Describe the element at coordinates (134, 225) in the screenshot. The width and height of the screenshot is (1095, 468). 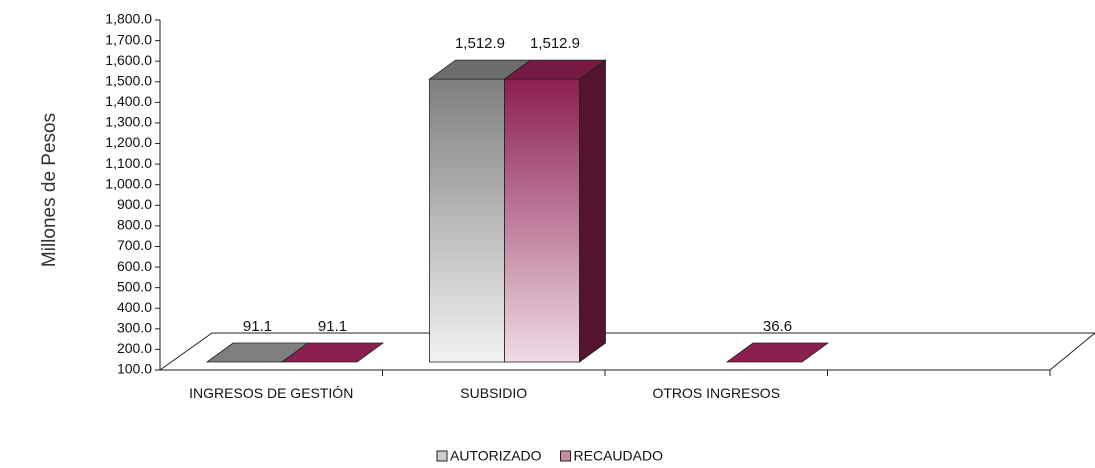
I see `y-tick-label: 800.0` at that location.